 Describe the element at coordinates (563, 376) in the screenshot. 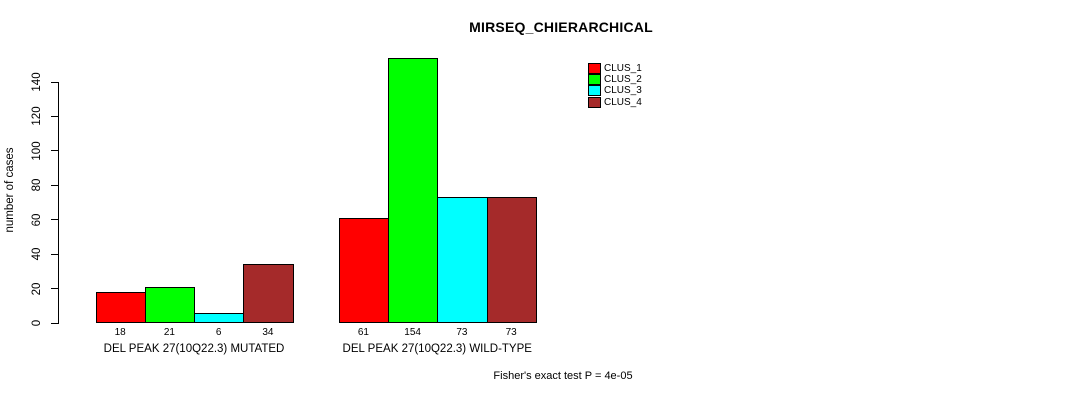

I see `fisher-test-annotation: Fisher's exact test P = 4e-05` at that location.